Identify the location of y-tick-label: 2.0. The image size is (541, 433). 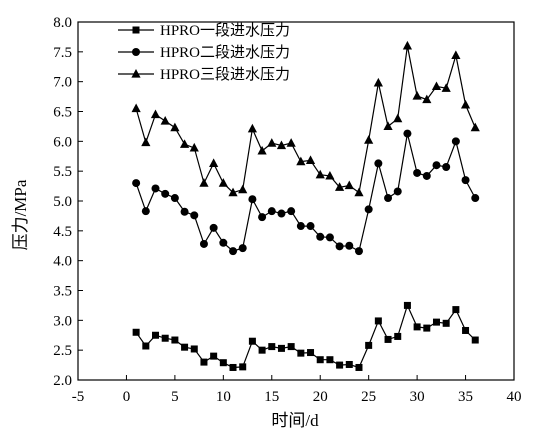
(62, 381).